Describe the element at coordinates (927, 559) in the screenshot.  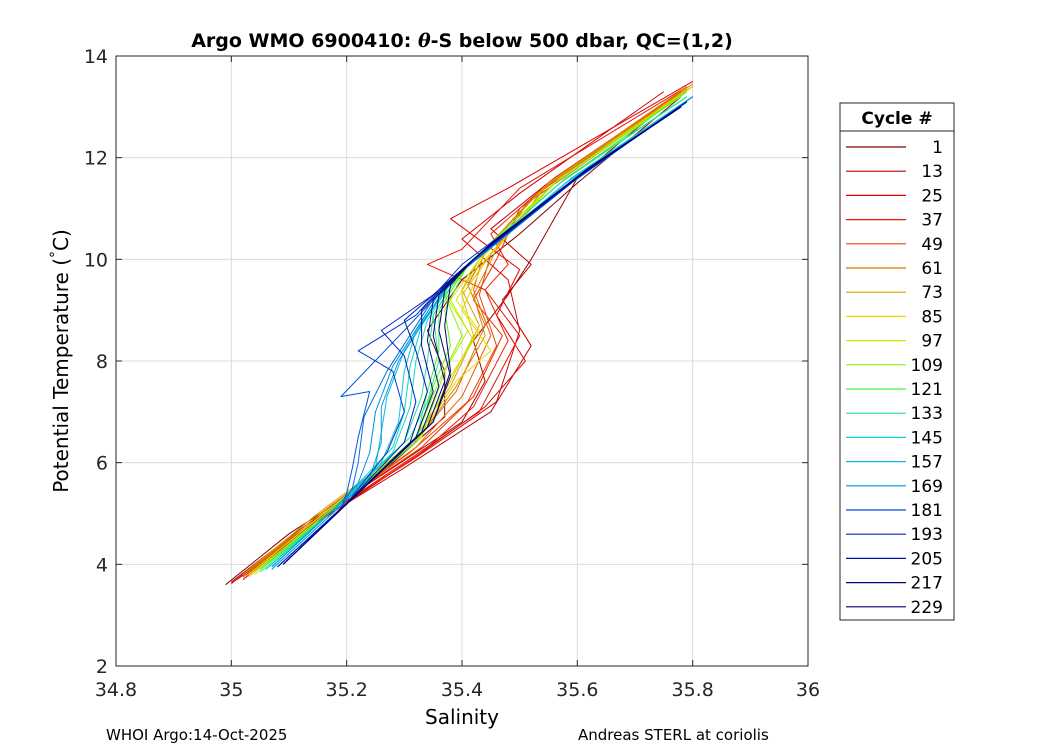
I see `legend-label-205: 205` at that location.